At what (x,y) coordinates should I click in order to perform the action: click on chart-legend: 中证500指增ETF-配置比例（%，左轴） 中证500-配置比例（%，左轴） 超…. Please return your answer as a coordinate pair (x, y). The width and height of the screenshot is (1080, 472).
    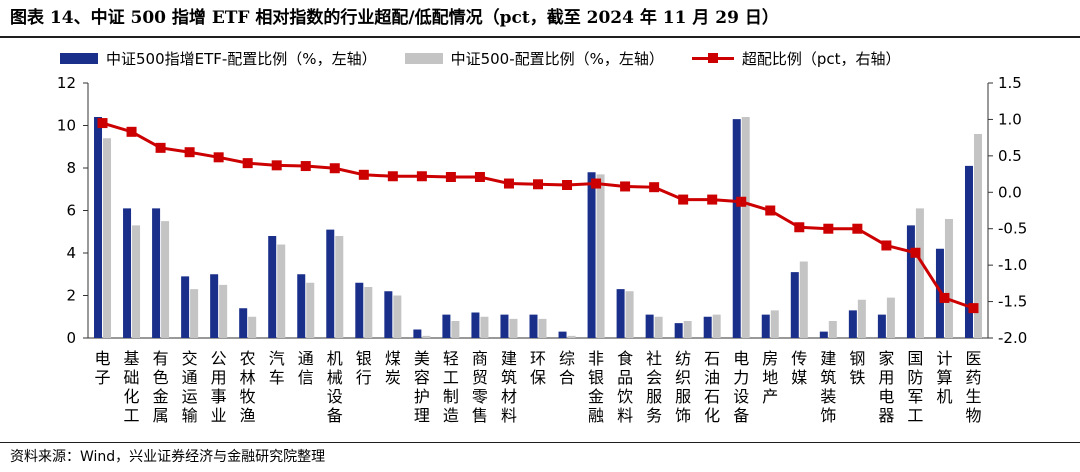
    Looking at the image, I should click on (494, 58).